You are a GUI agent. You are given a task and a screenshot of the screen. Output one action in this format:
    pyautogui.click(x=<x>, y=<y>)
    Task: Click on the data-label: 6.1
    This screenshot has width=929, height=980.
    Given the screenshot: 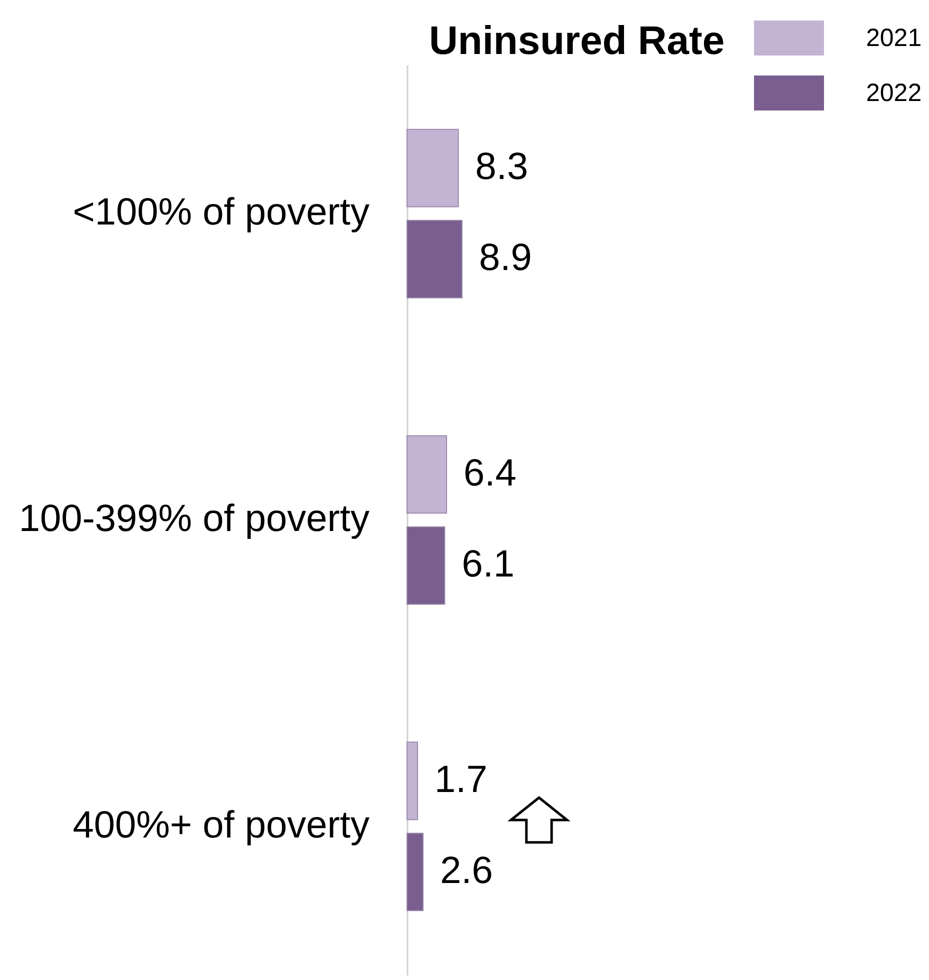 What is the action you would take?
    pyautogui.click(x=488, y=565)
    